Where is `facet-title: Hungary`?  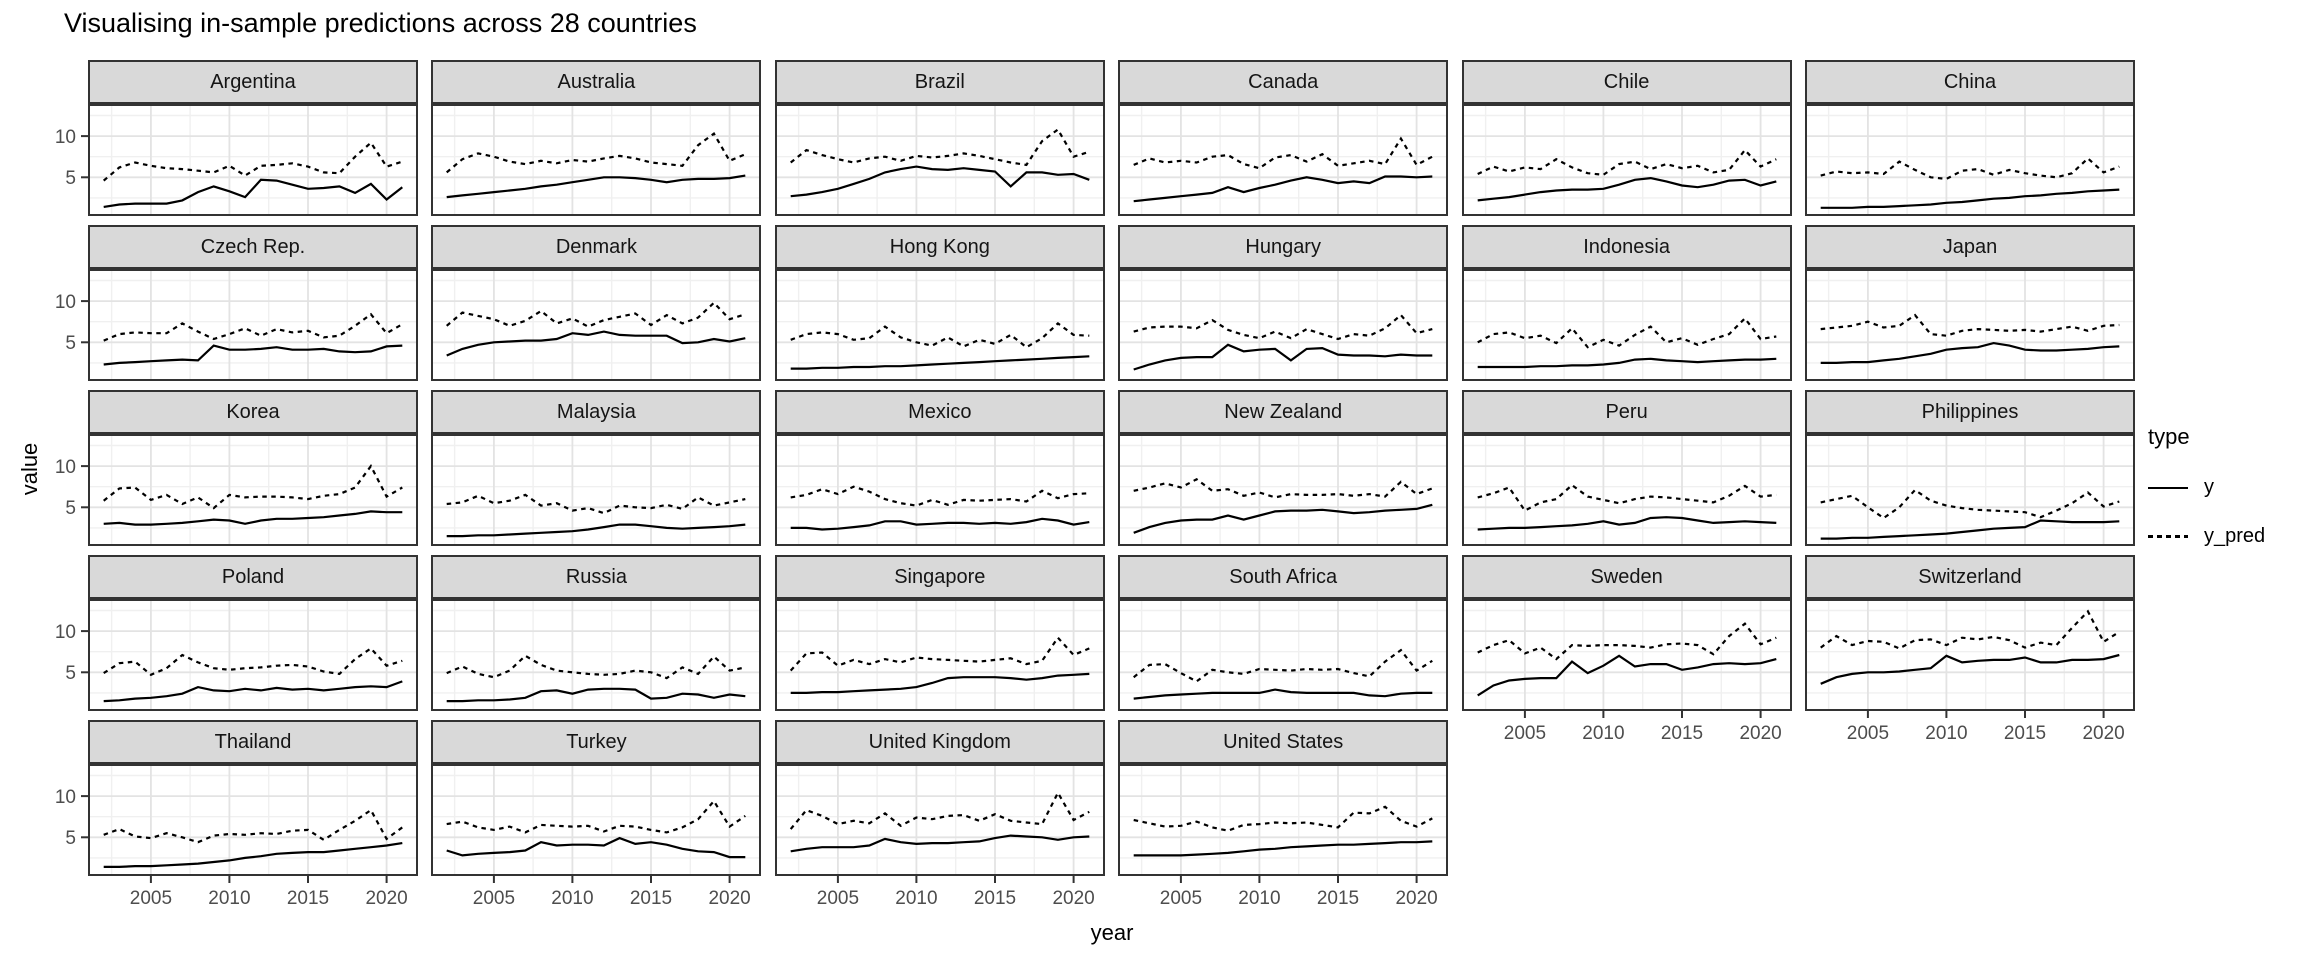
facet-title: Hungary is located at coordinates (1283, 246).